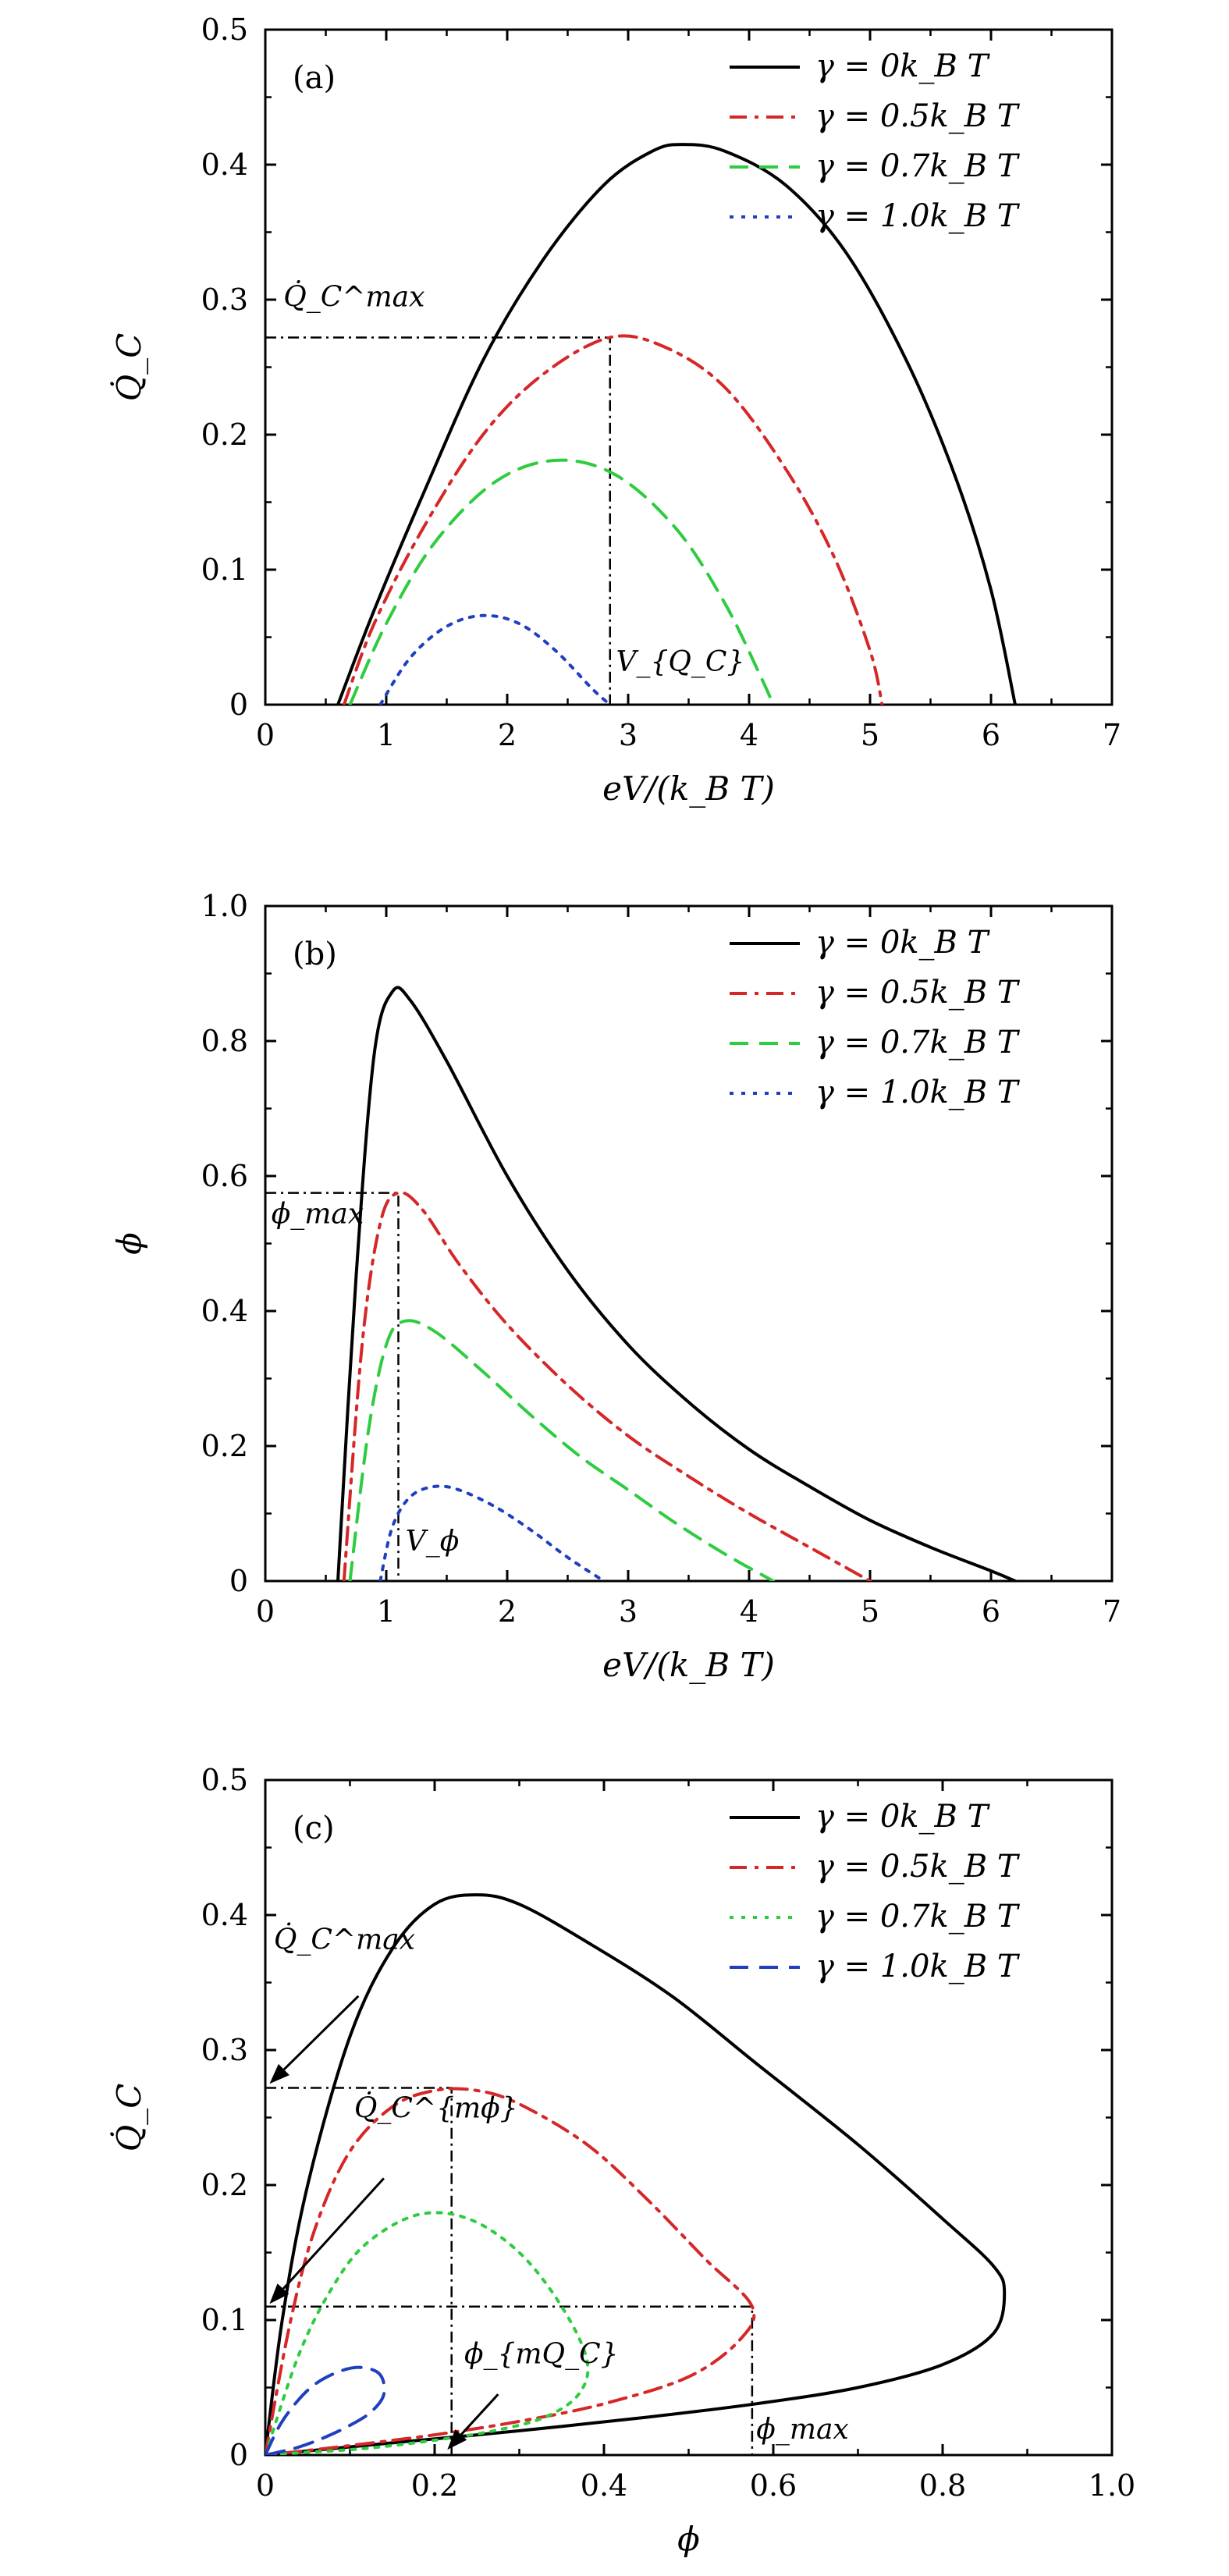 Image resolution: width=1229 pixels, height=2576 pixels. Describe the element at coordinates (773, 2485) in the screenshot. I see `x-tick-label: 0.6` at that location.